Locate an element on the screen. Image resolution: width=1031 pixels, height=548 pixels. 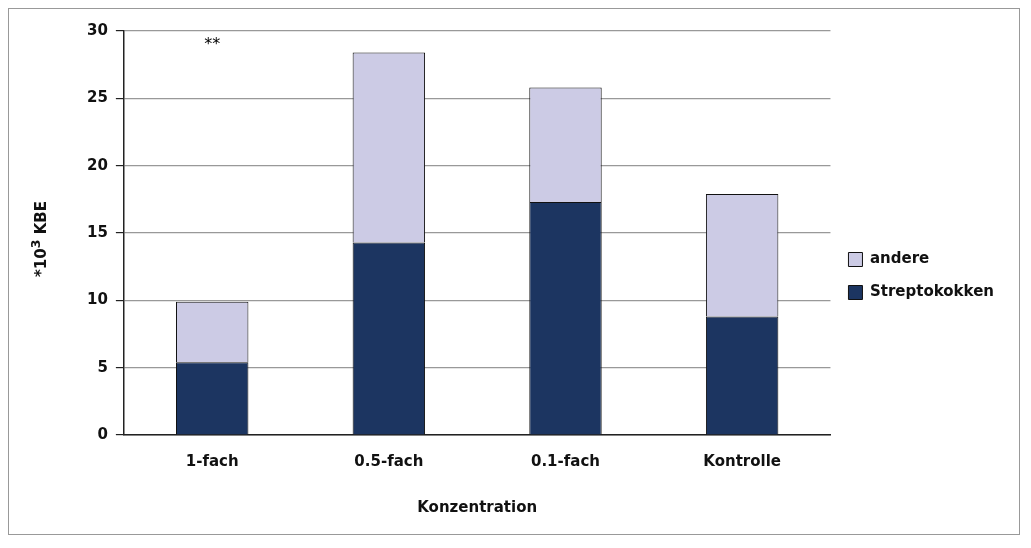
y-tick-label: 25 is located at coordinates (97, 97).